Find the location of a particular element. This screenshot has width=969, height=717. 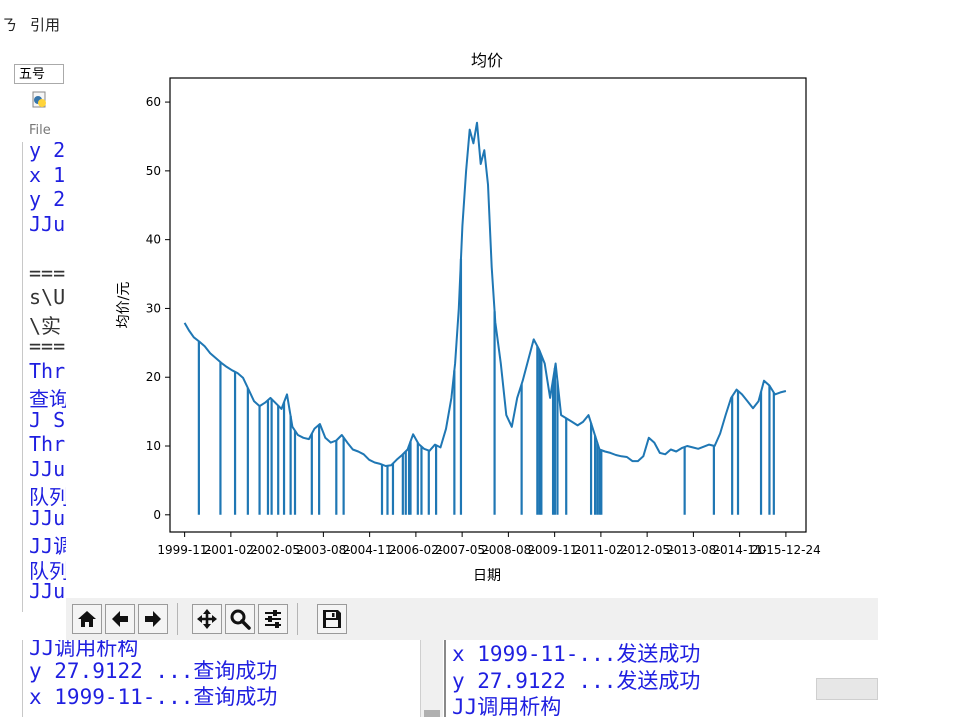

x-tick-label: 2015-12-24 is located at coordinates (786, 550).